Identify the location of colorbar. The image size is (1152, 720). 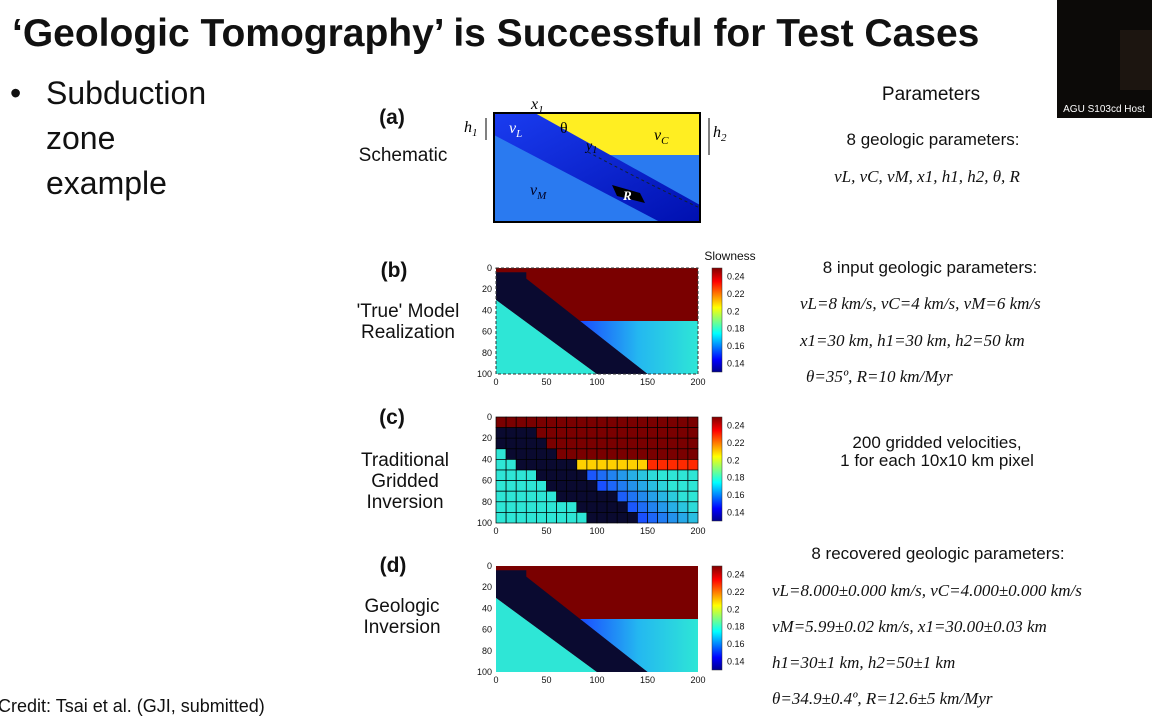
(717, 618).